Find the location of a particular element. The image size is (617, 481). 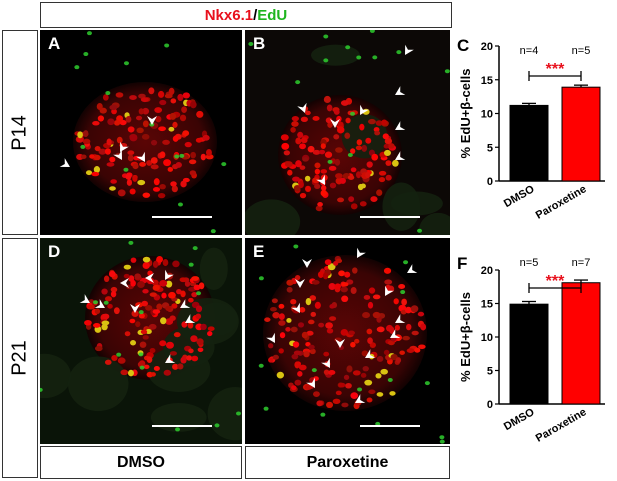

bar-dmso is located at coordinates (529, 143).